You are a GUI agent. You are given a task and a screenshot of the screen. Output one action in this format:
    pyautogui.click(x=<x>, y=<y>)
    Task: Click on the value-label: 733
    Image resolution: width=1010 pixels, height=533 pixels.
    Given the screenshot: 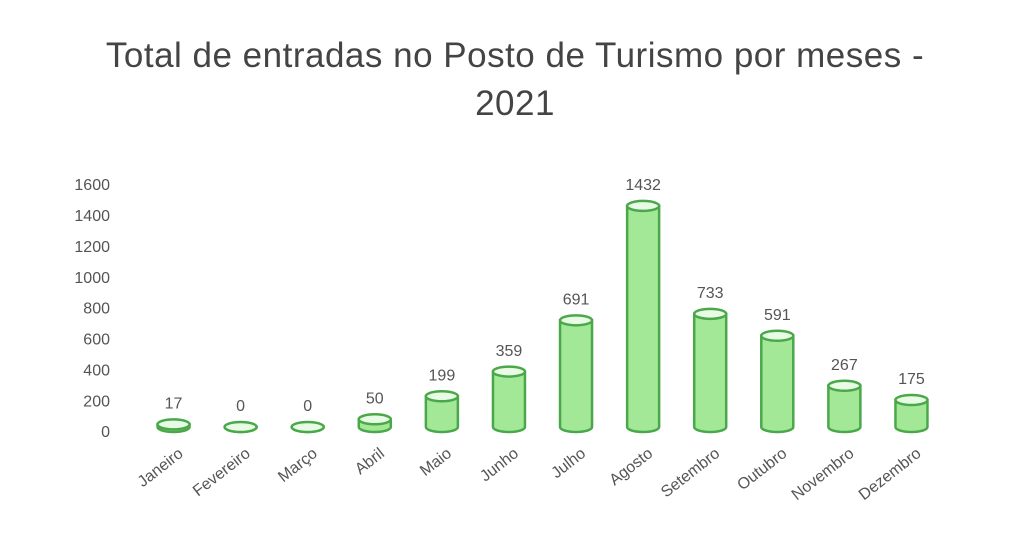 What is the action you would take?
    pyautogui.click(x=710, y=293)
    